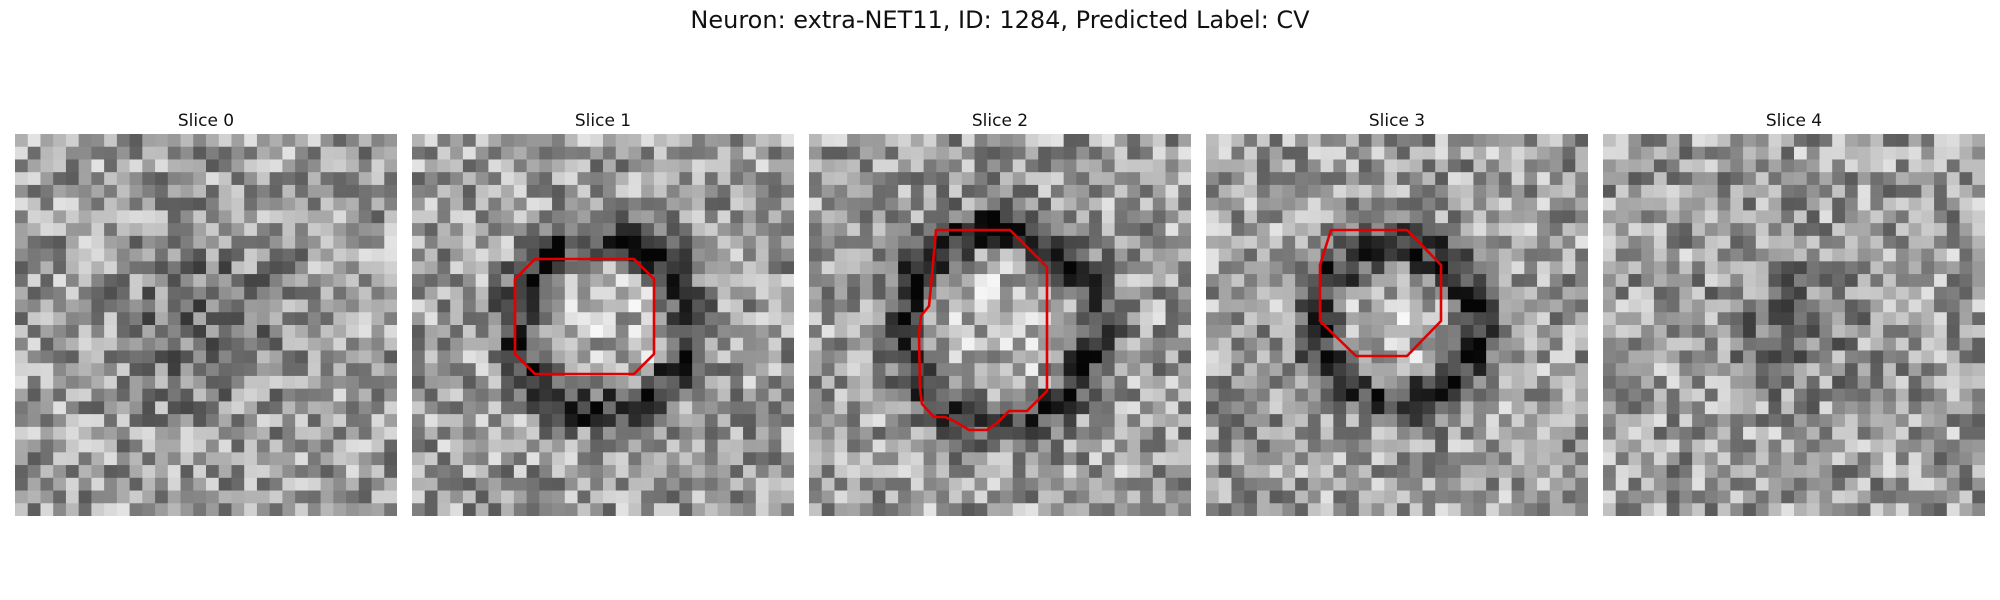 The width and height of the screenshot is (2000, 600). What do you see at coordinates (603, 121) in the screenshot?
I see `slice-title: Slice 1` at bounding box center [603, 121].